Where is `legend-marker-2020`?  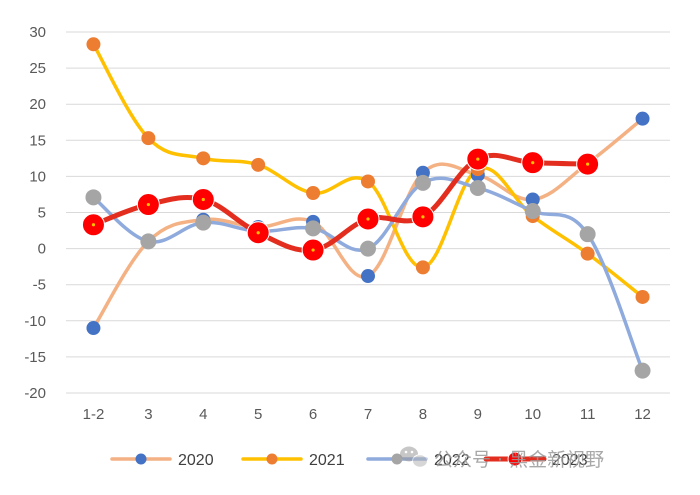
legend-marker-2020 is located at coordinates (141, 459).